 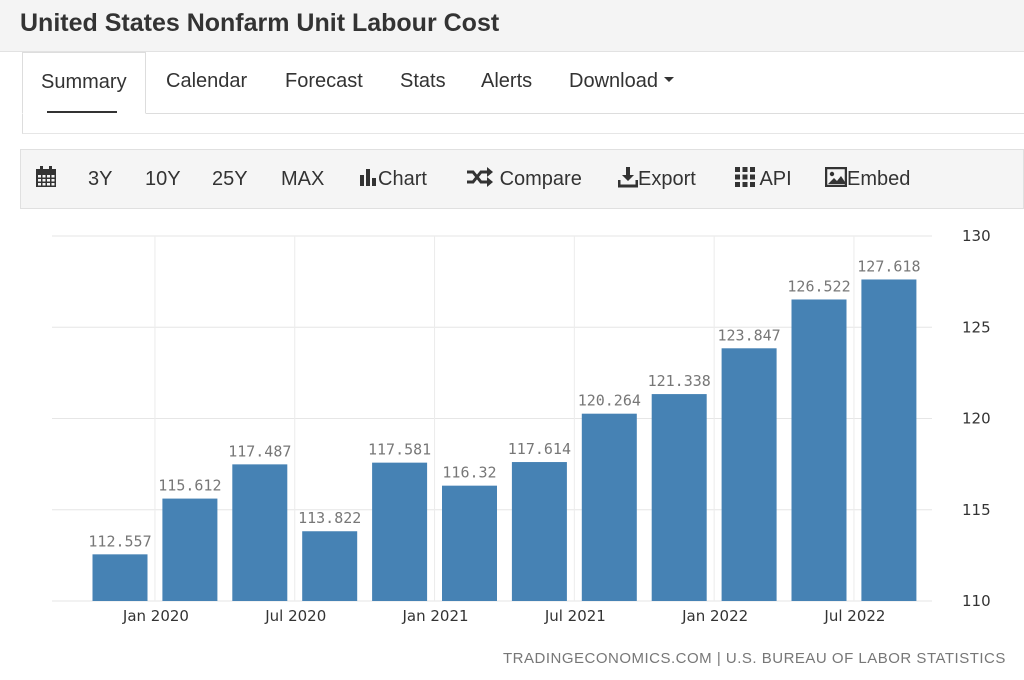 What do you see at coordinates (399, 450) in the screenshot?
I see `bar-value-label: 117.581` at bounding box center [399, 450].